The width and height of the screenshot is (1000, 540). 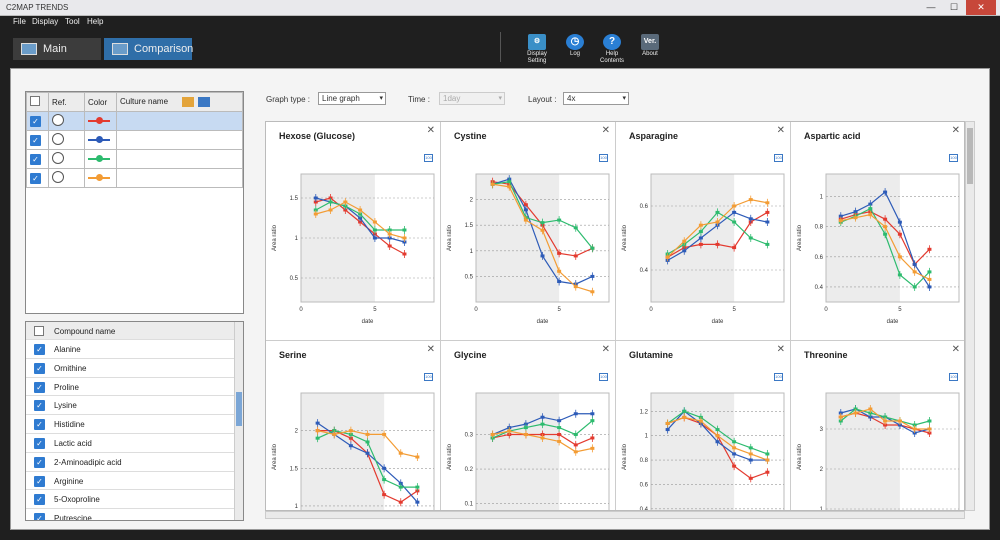 What do you see at coordinates (612, 49) in the screenshot?
I see `help-contents-button: ? Help Contents` at bounding box center [612, 49].